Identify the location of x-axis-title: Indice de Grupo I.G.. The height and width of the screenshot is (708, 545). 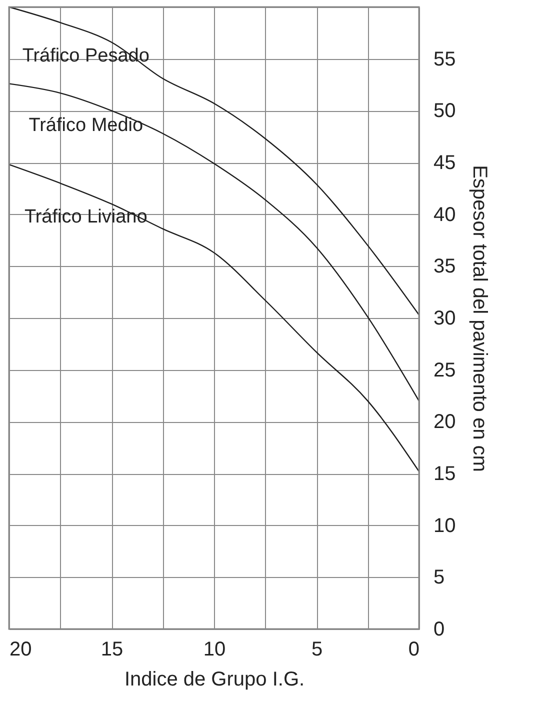
(214, 679).